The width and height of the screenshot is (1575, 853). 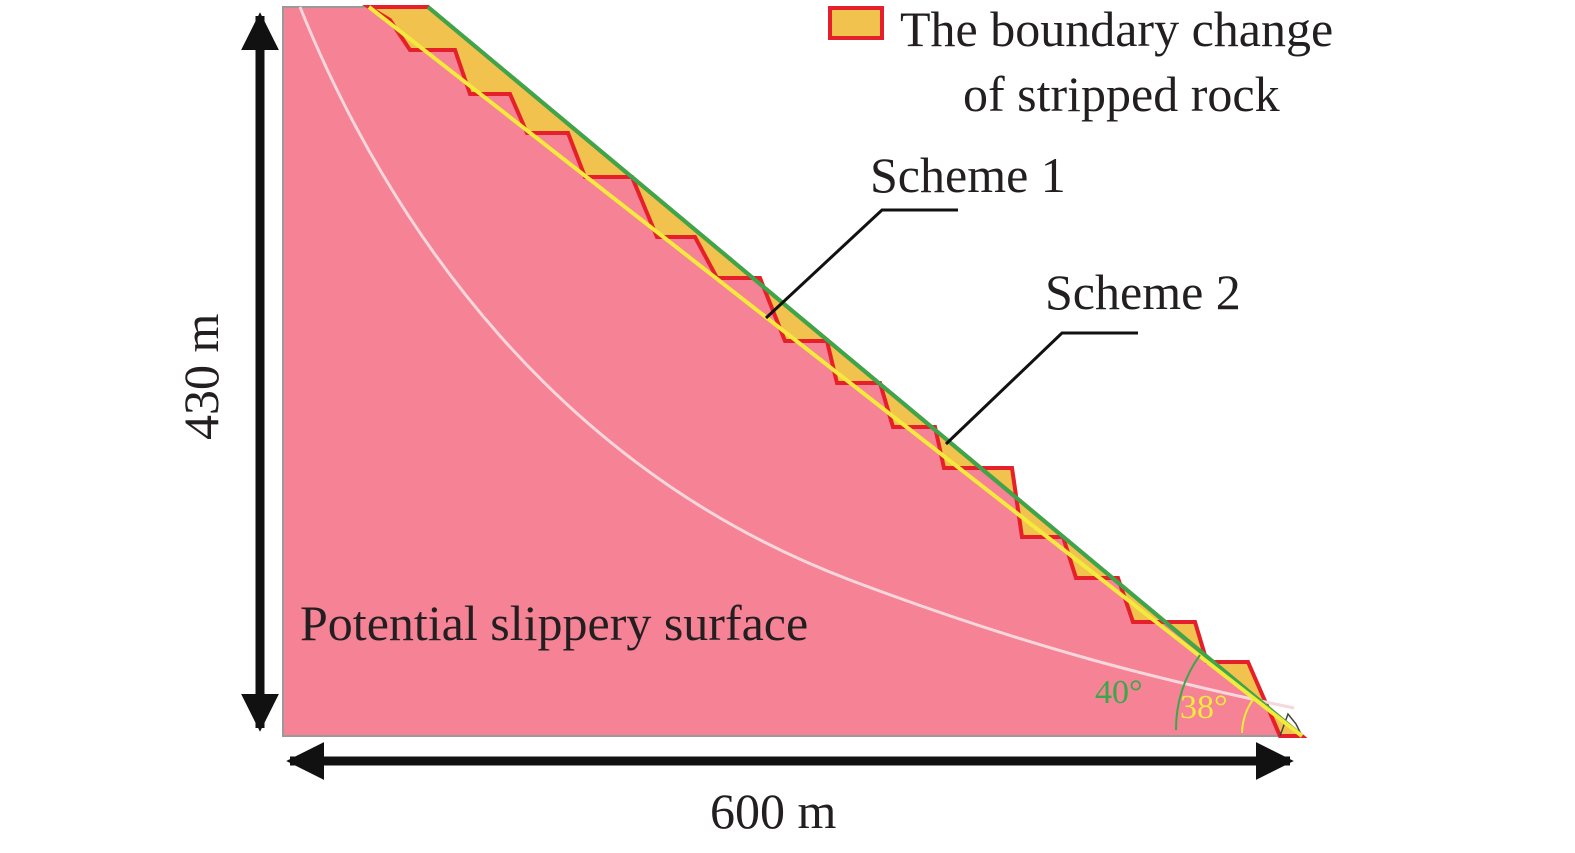 I want to click on angle-arc-scheme1, so click(x=1187, y=692).